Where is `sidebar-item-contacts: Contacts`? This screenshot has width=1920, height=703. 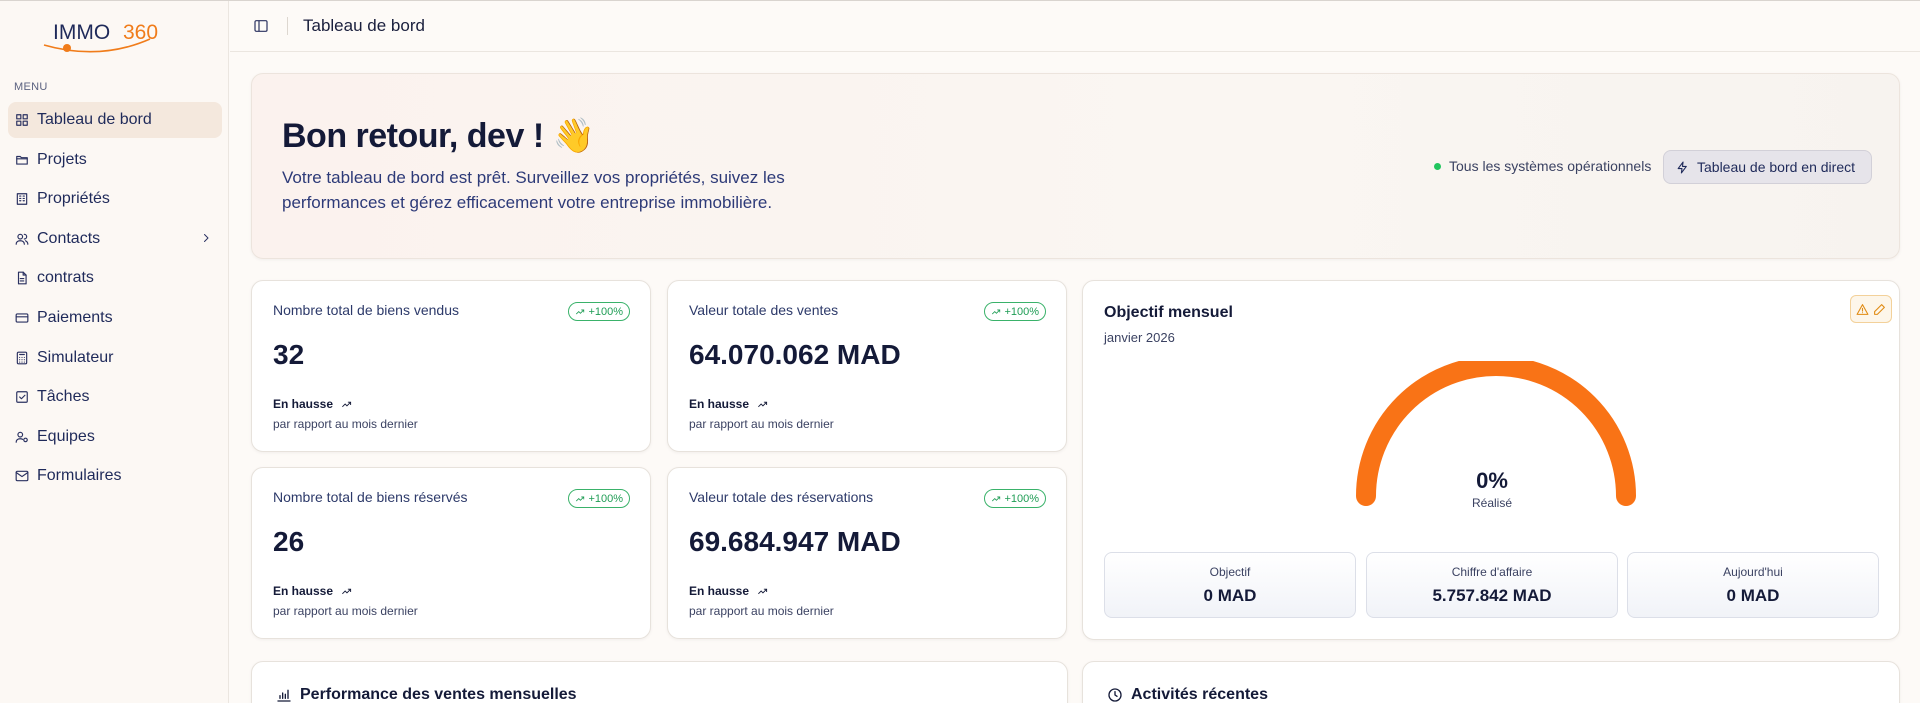 sidebar-item-contacts: Contacts is located at coordinates (115, 239).